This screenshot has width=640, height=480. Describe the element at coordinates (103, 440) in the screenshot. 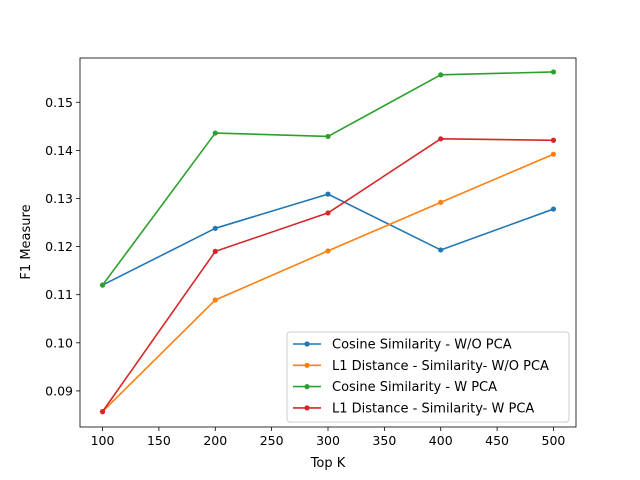

I see `x-tick-label: 100` at that location.